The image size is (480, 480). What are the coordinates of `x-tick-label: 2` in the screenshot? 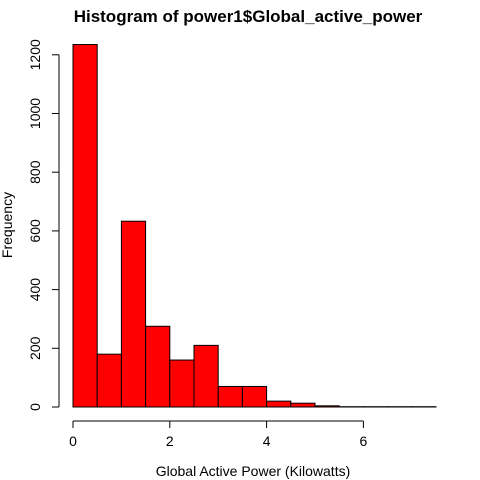 It's located at (170, 441).